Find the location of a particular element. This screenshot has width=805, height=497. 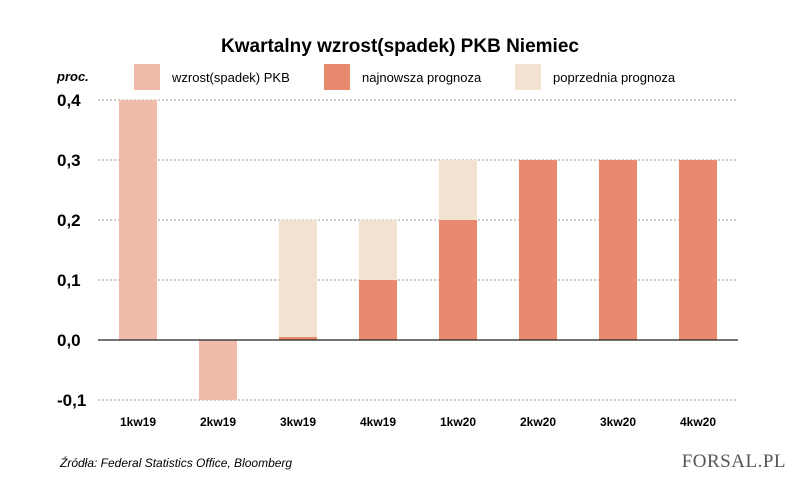

y-tick-label: 0,2 is located at coordinates (69, 220).